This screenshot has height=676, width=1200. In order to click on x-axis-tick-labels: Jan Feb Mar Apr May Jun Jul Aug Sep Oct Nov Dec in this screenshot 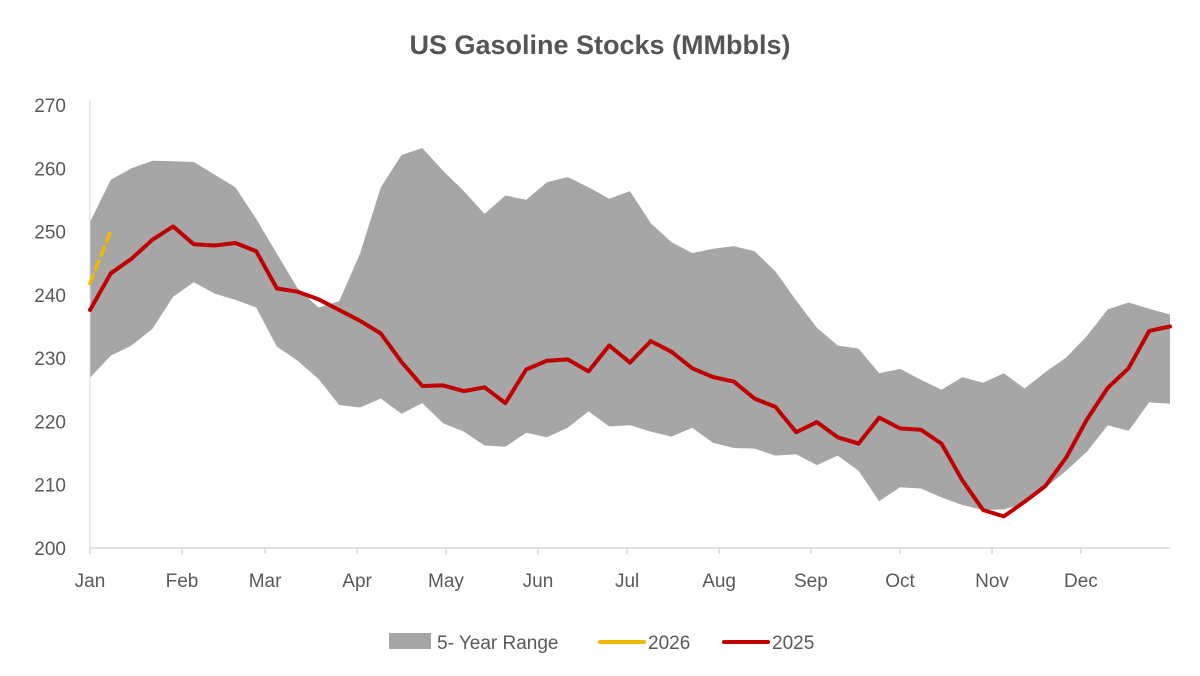, I will do `click(586, 581)`.